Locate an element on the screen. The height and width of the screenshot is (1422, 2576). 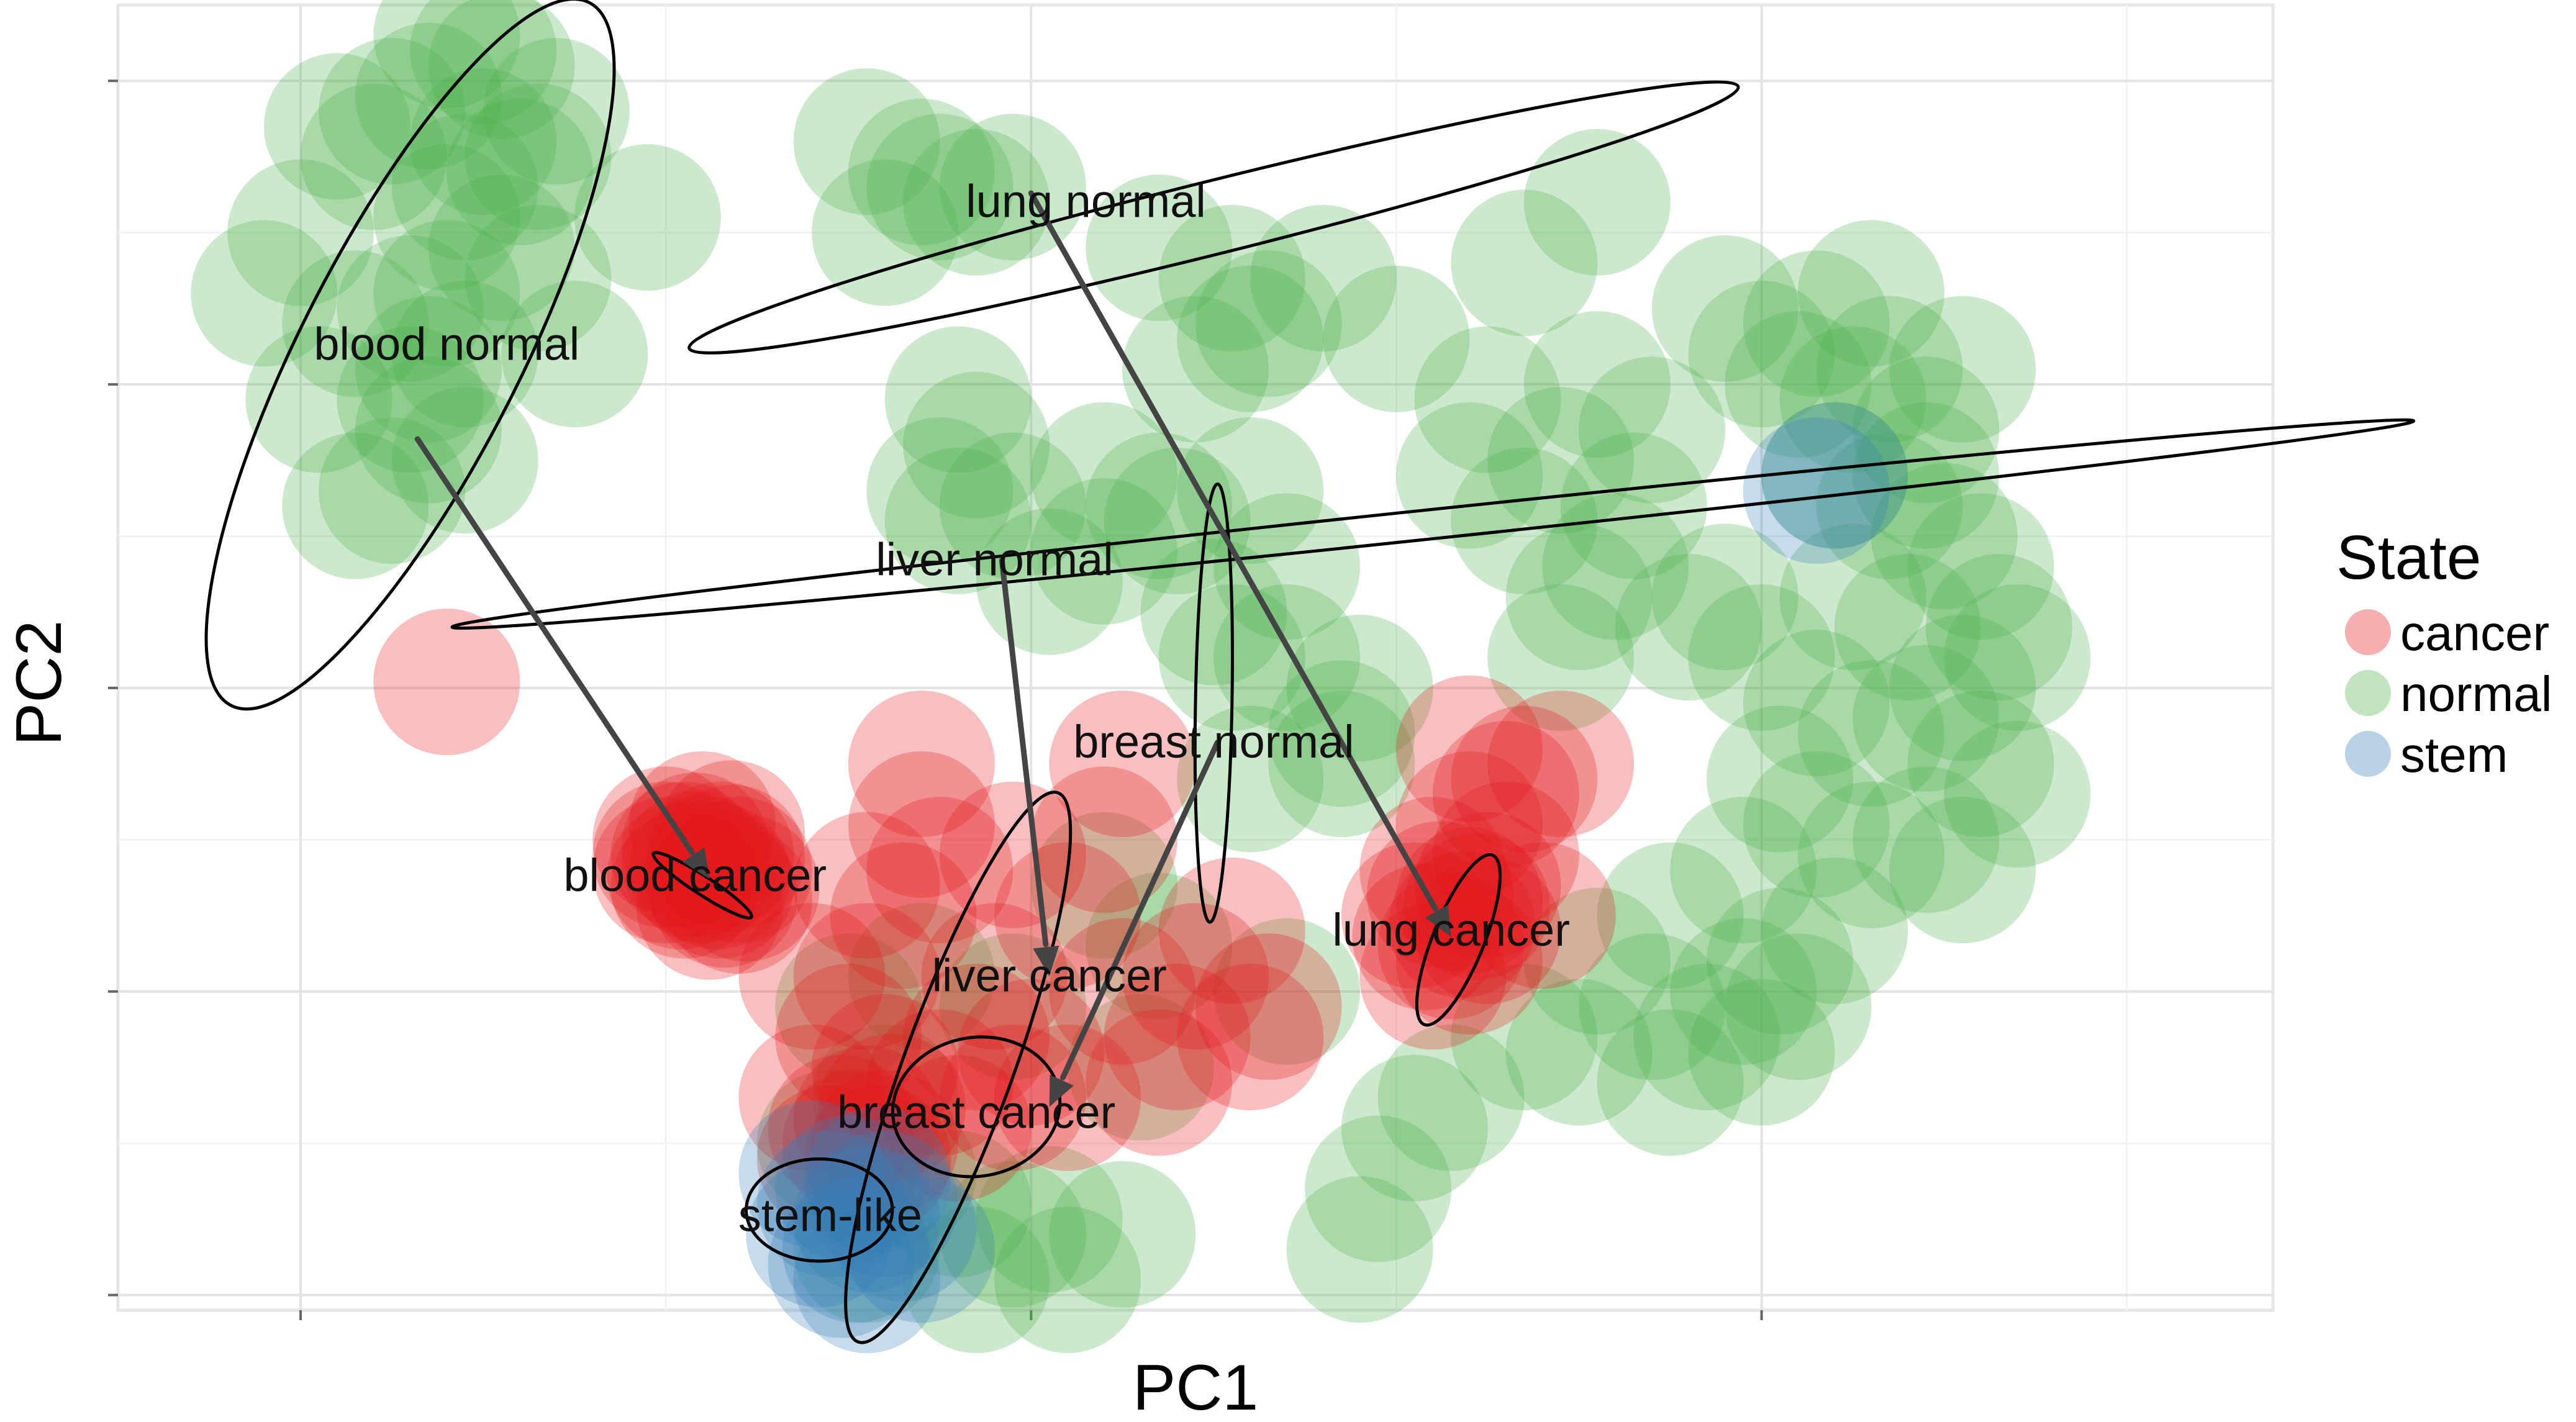
ellipse-liver-cancer is located at coordinates (1213, 703).